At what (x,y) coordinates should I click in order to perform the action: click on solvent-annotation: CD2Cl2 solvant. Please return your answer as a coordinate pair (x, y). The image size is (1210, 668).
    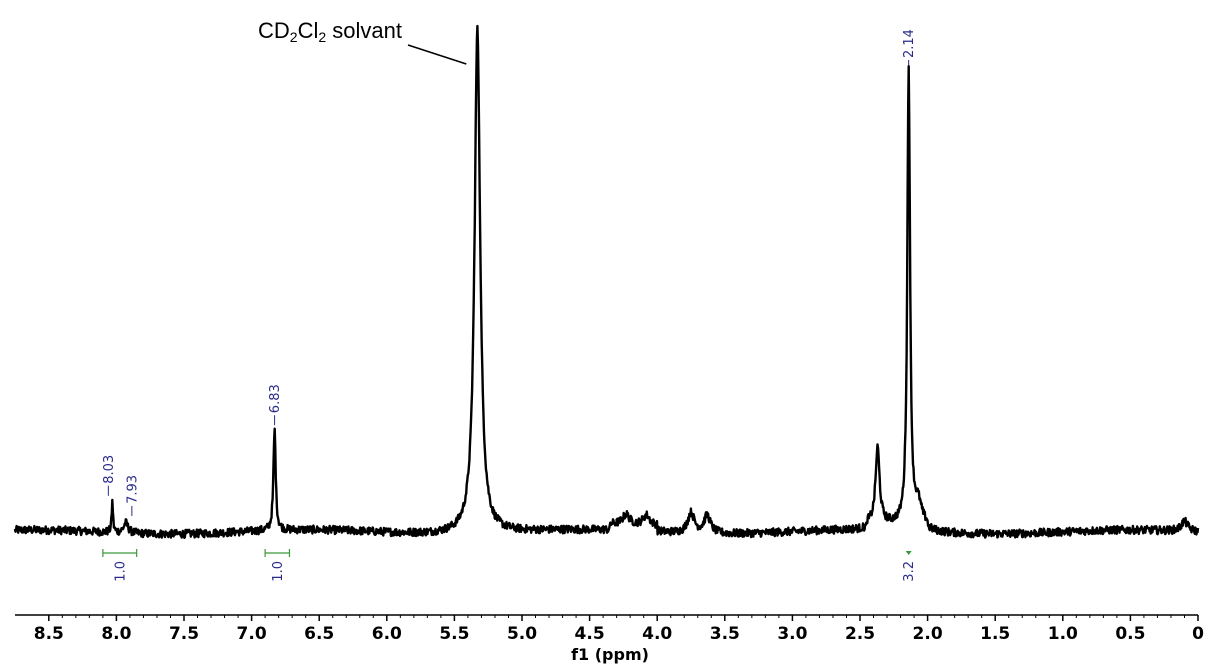
    Looking at the image, I should click on (362, 41).